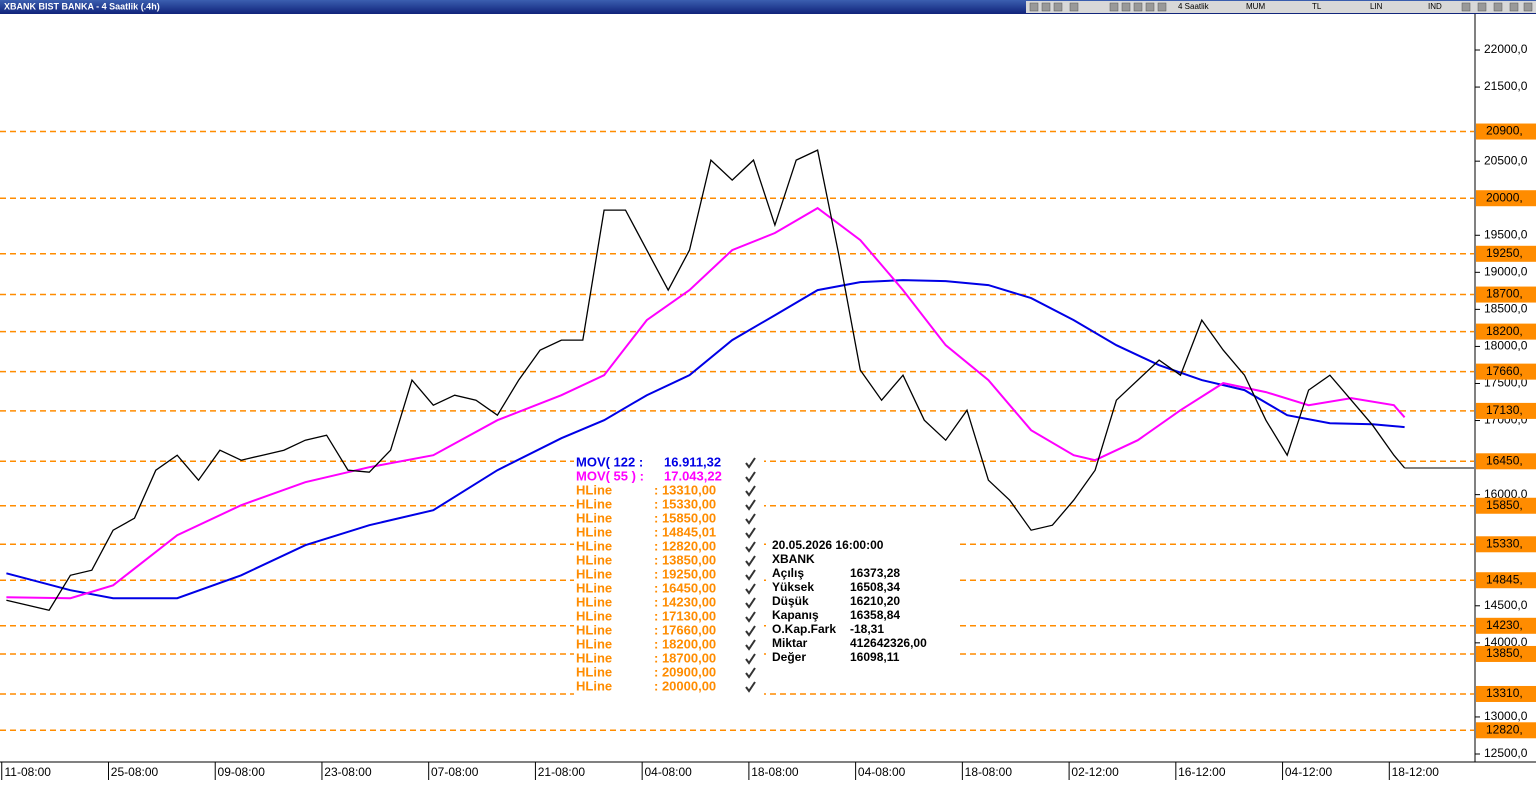 Image resolution: width=1536 pixels, height=788 pixels. What do you see at coordinates (135, 772) in the screenshot?
I see `x-tick-label: 25-08:00` at bounding box center [135, 772].